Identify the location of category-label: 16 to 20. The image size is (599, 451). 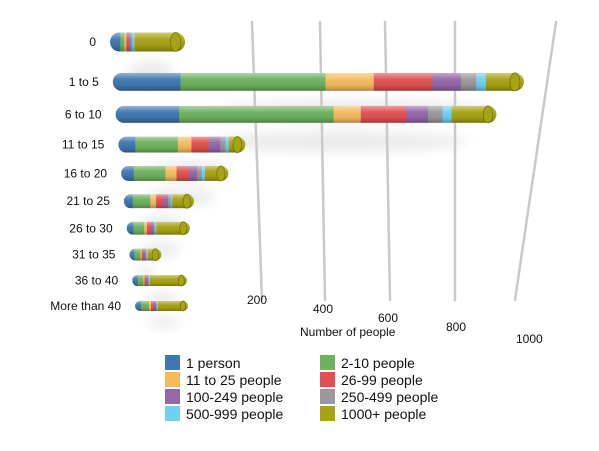
(86, 173).